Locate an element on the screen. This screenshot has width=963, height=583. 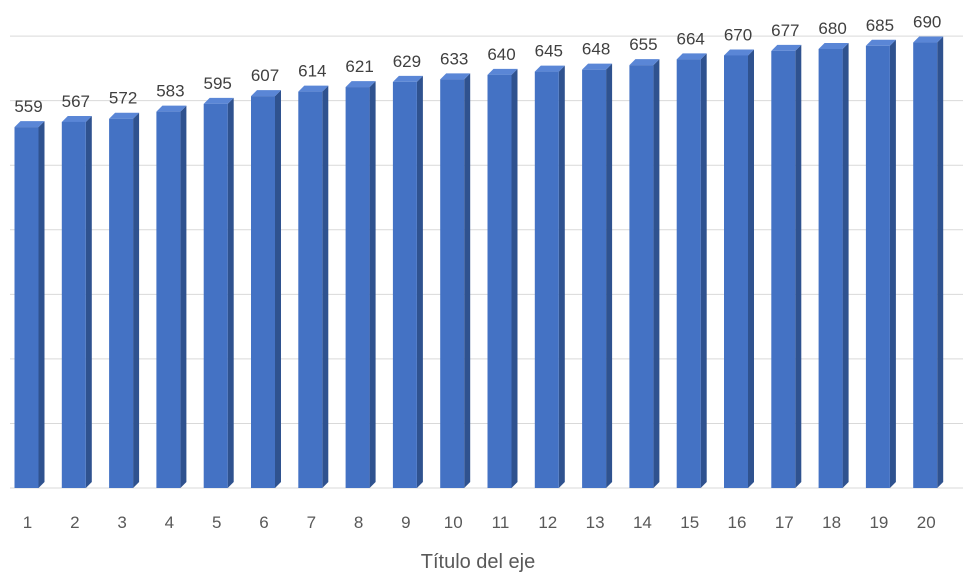
x-tick-label: 7 is located at coordinates (311, 522).